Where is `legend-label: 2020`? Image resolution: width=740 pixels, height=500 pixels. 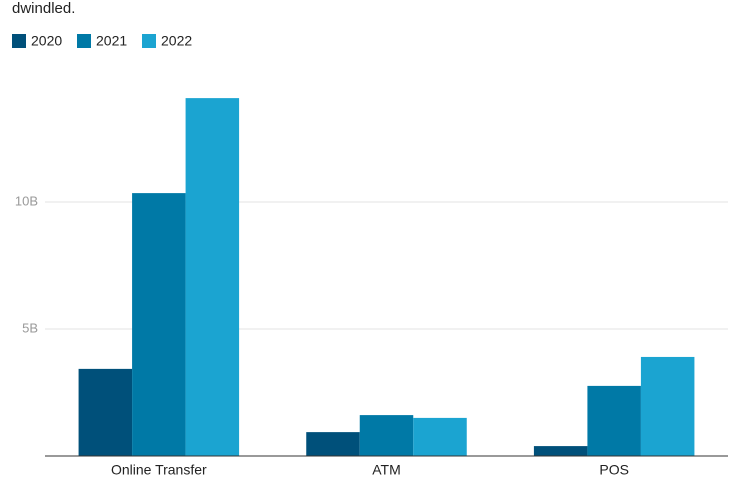 legend-label: 2020 is located at coordinates (46, 41).